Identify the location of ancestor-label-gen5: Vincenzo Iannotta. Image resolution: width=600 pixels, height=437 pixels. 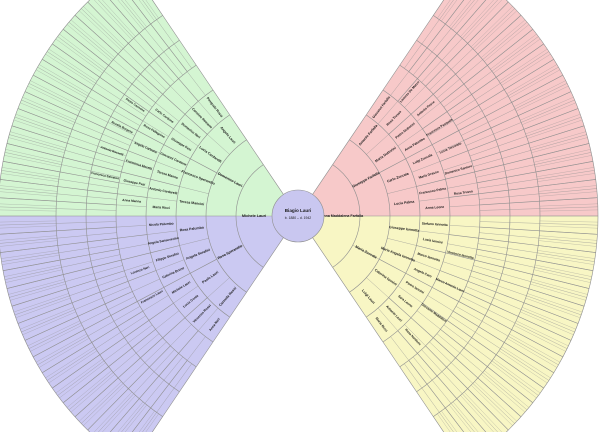
(461, 255).